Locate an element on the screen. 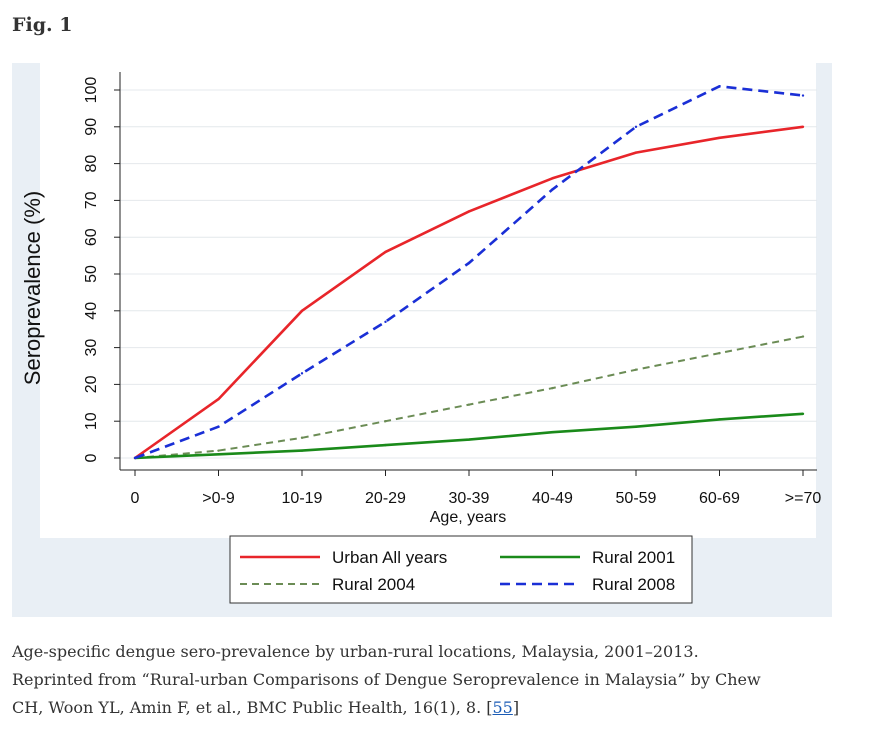  y-tick-label: 60 is located at coordinates (91, 237).